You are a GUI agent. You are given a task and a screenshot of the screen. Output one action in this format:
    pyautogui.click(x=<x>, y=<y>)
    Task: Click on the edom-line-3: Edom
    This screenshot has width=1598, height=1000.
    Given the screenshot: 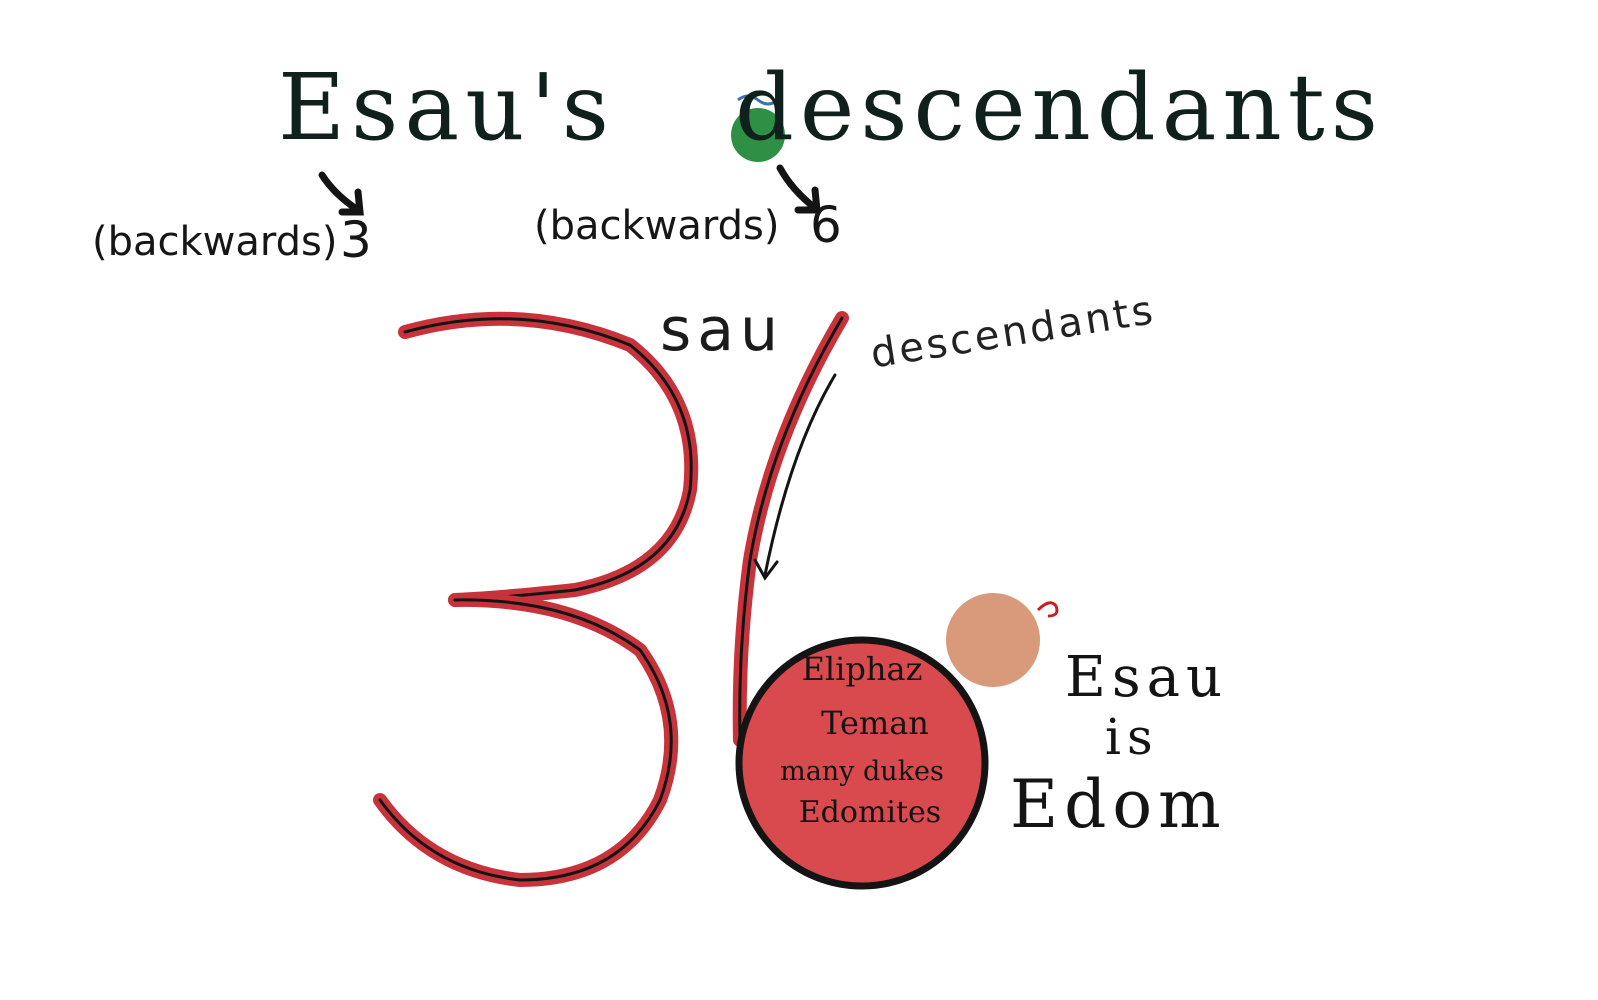 What is the action you would take?
    pyautogui.click(x=1118, y=804)
    